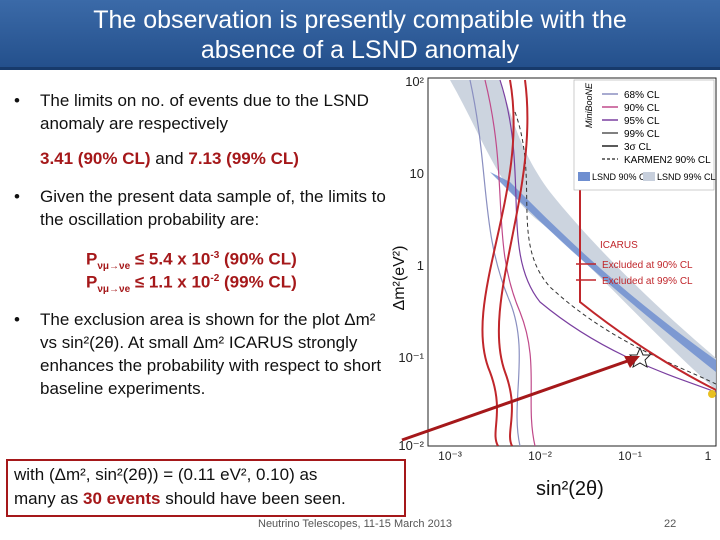 The image size is (720, 540). I want to click on x-axis-label: sin²(2θ), so click(570, 489).